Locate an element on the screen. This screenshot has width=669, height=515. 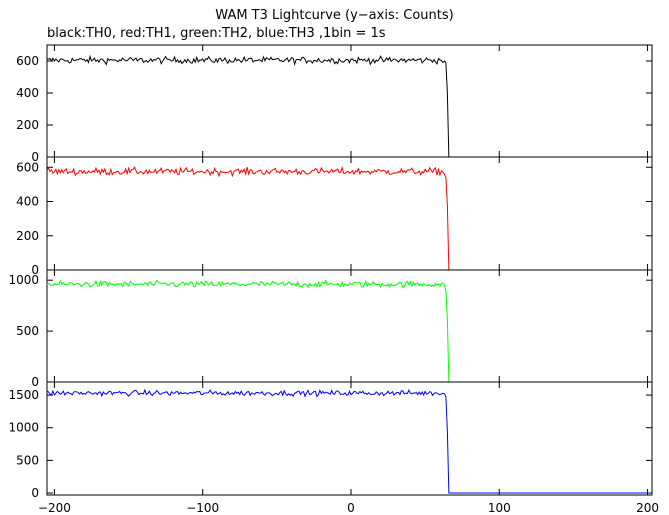
y-tick-label-TH0: 200 is located at coordinates (27, 125).